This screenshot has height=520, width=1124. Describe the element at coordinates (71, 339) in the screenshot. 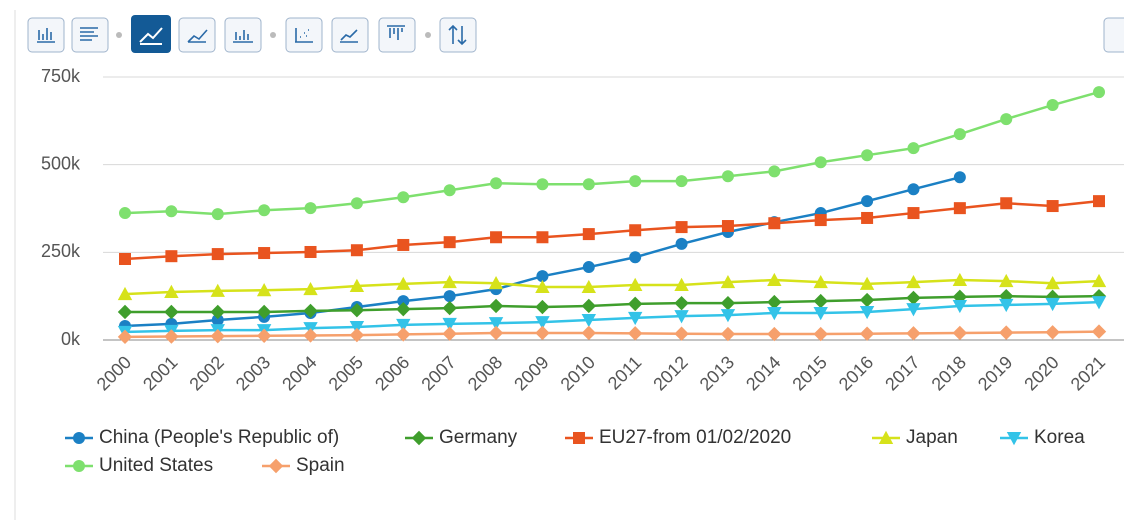

I see `y-tick-label: 0k` at that location.